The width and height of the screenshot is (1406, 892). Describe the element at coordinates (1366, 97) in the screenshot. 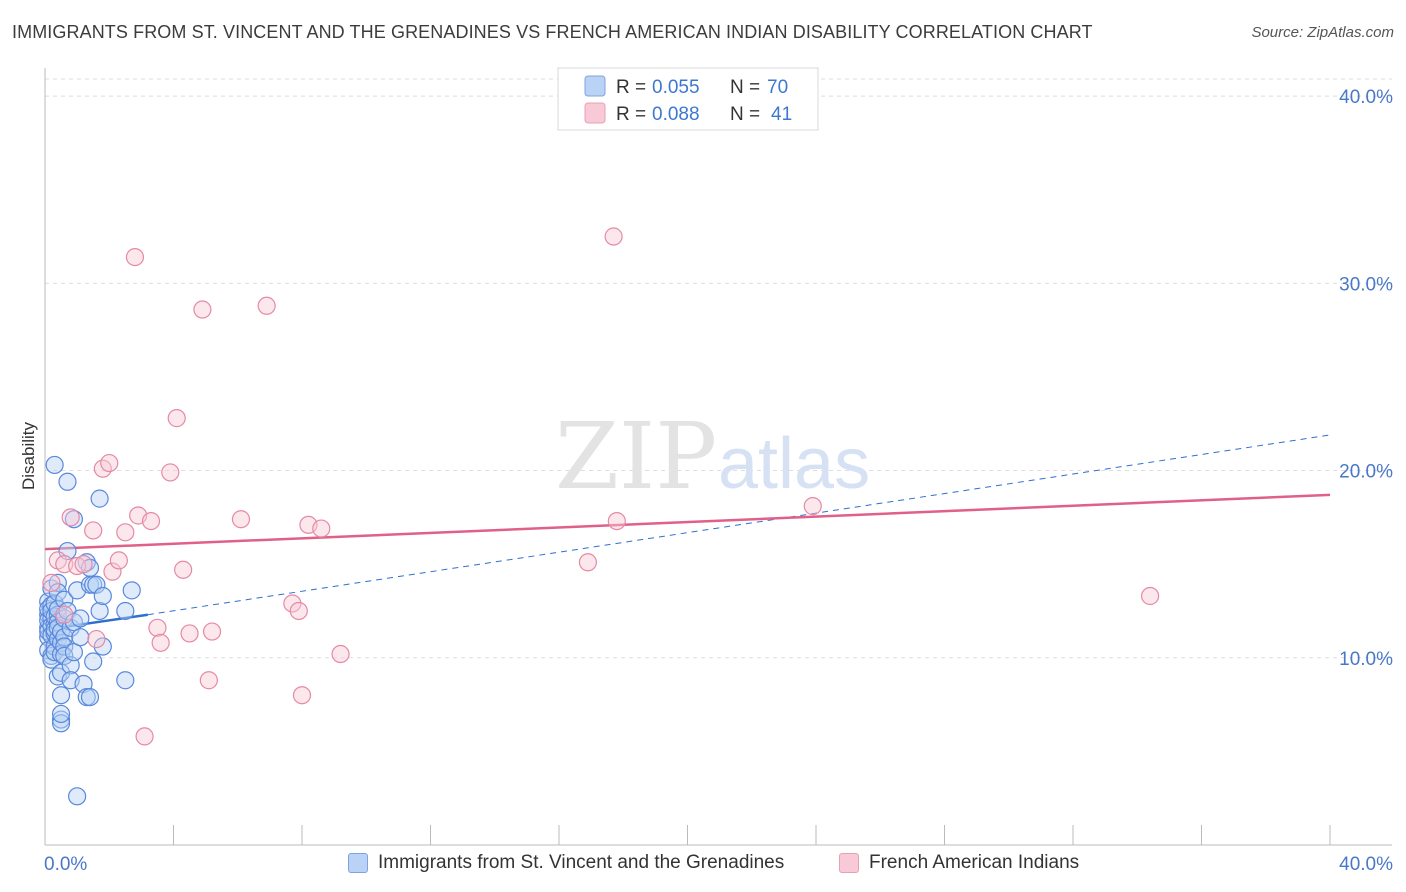

I see `y-tick-label: 40.0%` at that location.